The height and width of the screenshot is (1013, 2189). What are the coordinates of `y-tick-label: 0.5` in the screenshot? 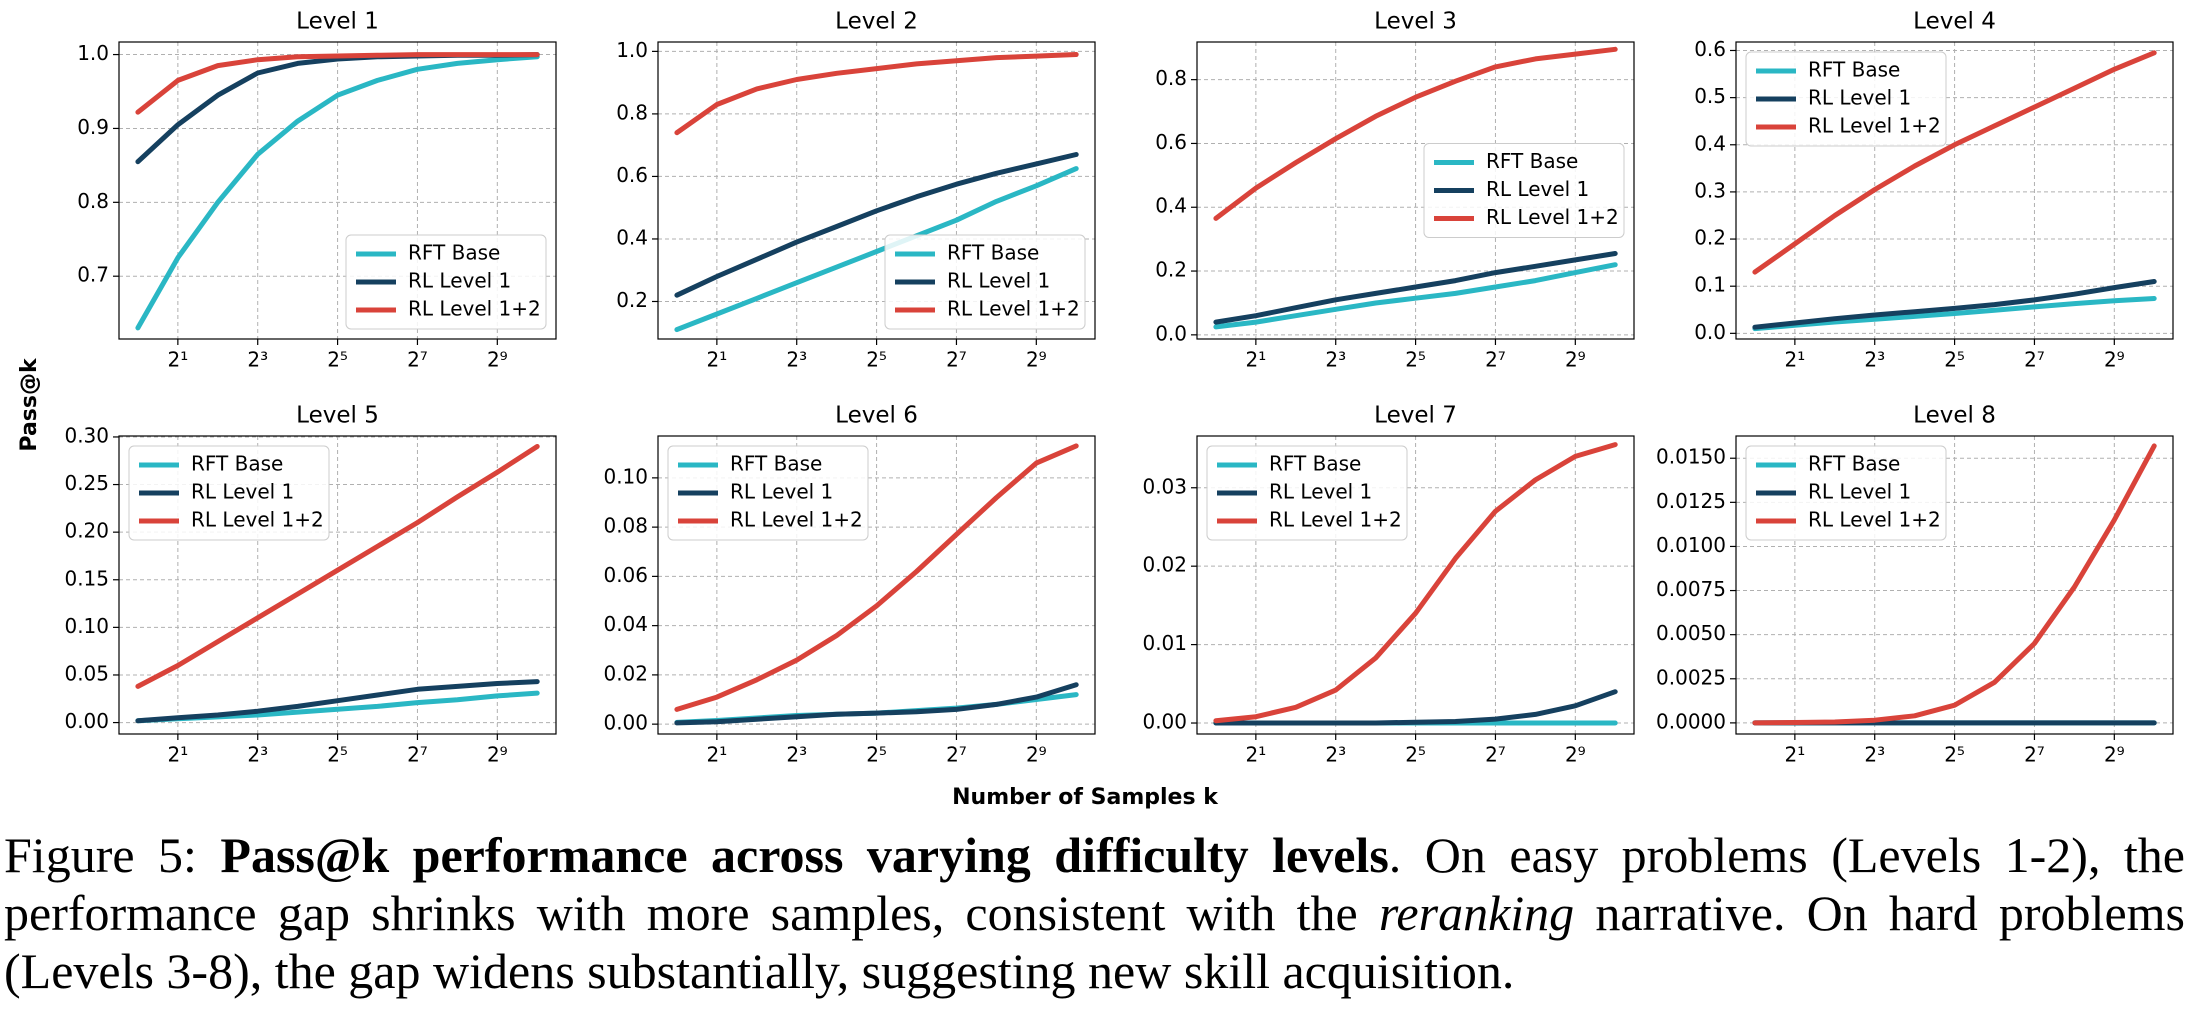 It's located at (1710, 96).